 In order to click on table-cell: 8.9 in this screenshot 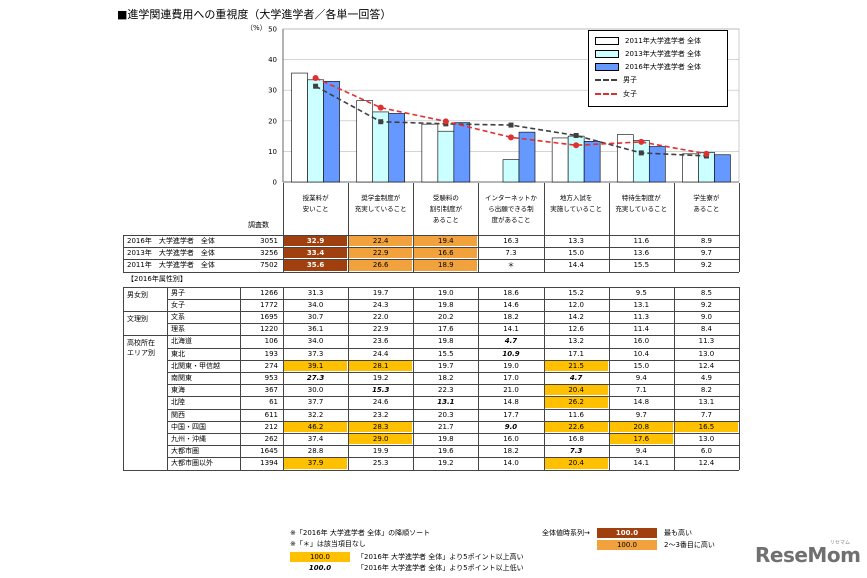, I will do `click(706, 241)`.